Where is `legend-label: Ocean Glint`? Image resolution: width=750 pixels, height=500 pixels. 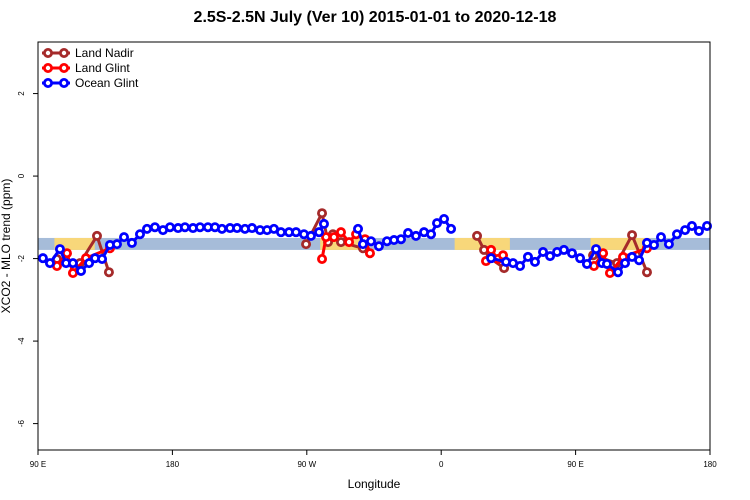
legend-label: Ocean Glint is located at coordinates (107, 83).